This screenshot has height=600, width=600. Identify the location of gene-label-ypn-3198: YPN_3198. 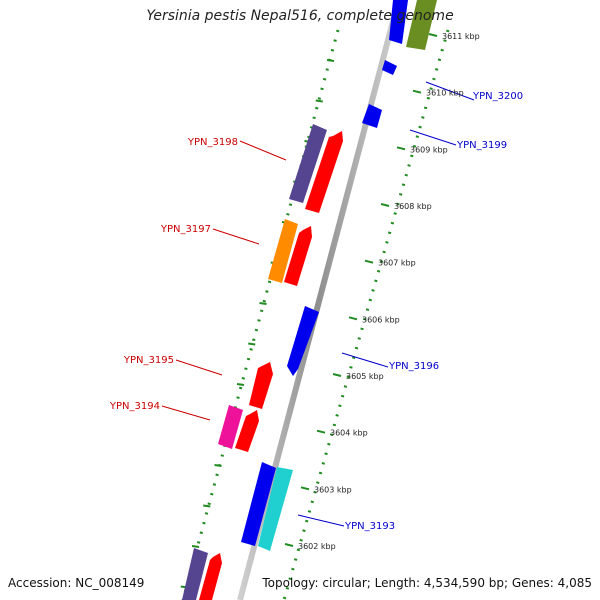
(212, 142).